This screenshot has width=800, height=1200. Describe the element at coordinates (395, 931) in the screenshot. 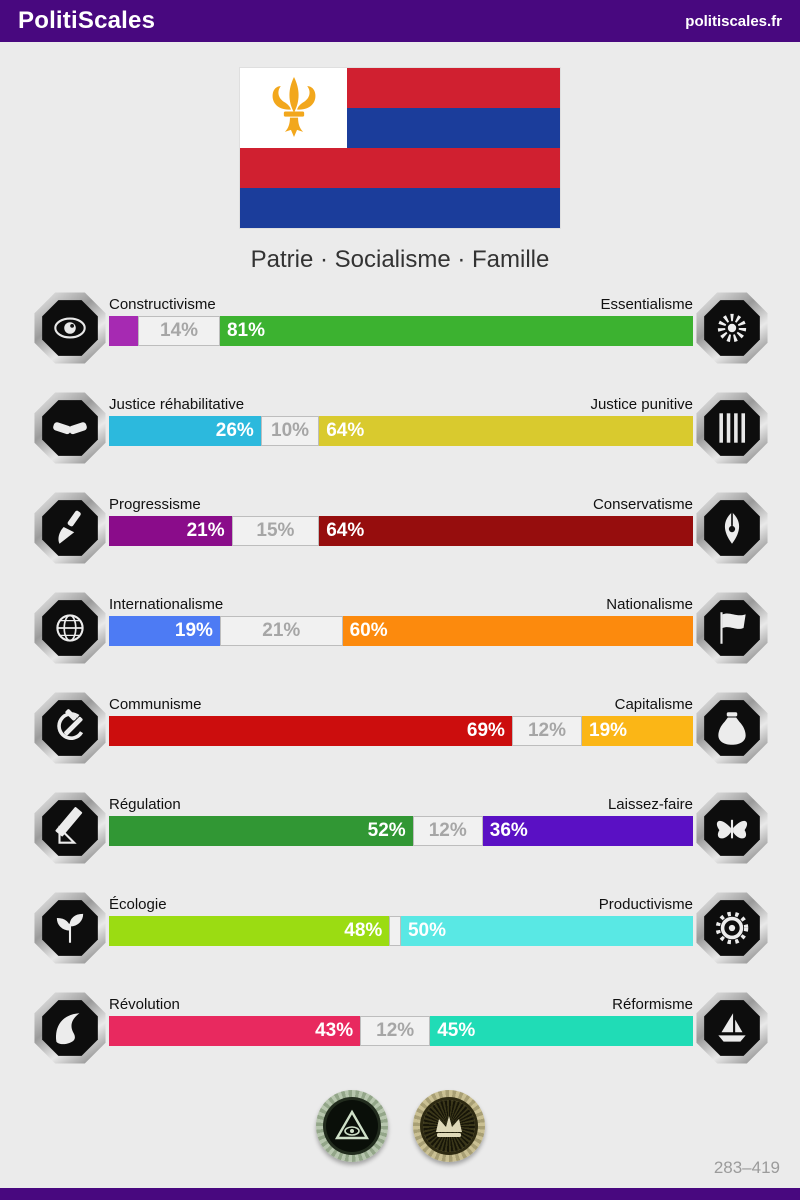

I see `neutral-segment` at that location.